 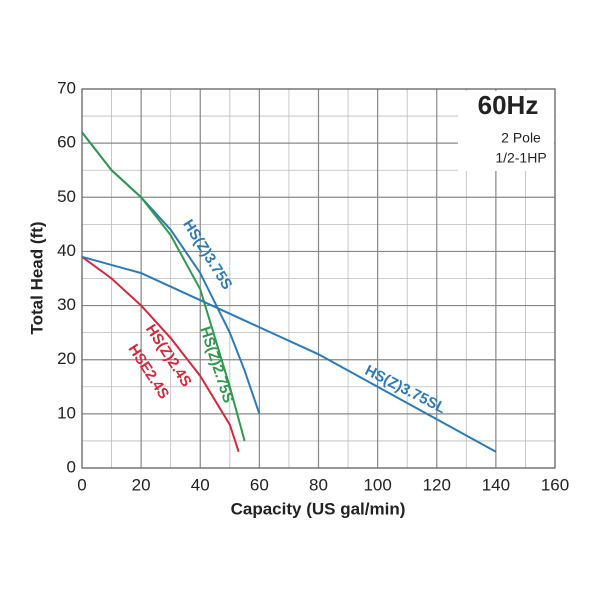 What do you see at coordinates (66, 87) in the screenshot?
I see `y-tick-label: 70` at bounding box center [66, 87].